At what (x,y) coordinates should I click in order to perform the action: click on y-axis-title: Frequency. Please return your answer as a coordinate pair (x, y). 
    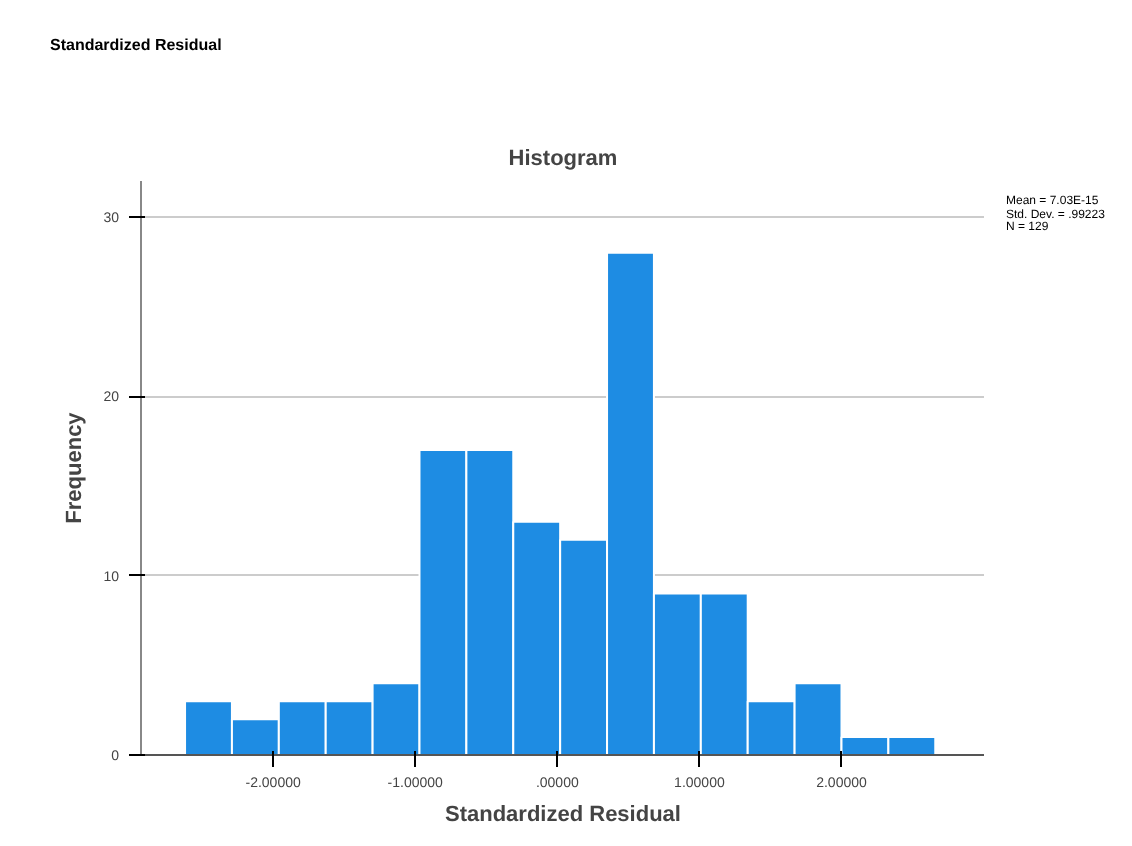
    Looking at the image, I should click on (75, 467).